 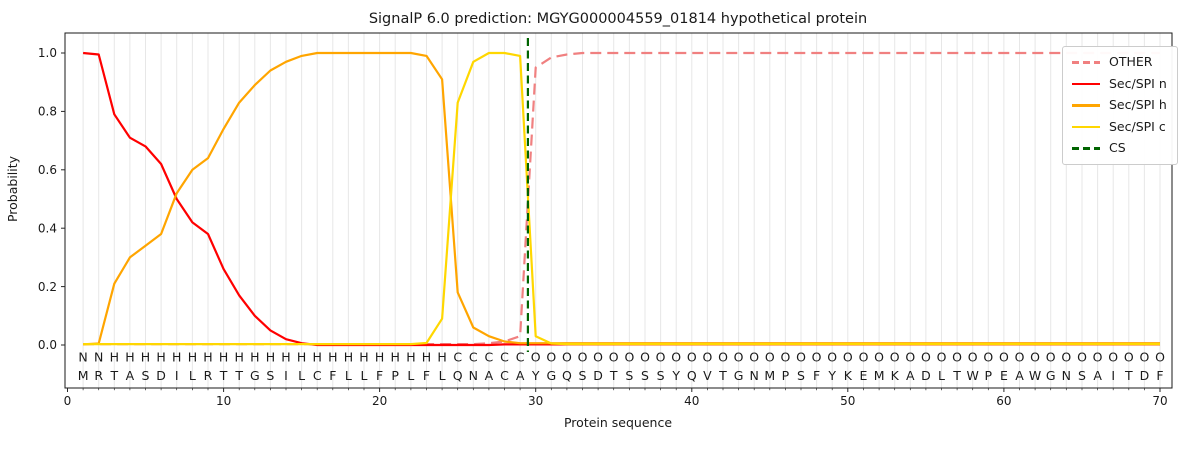 I want to click on x-axis-label: Protein sequence, so click(x=618, y=422).